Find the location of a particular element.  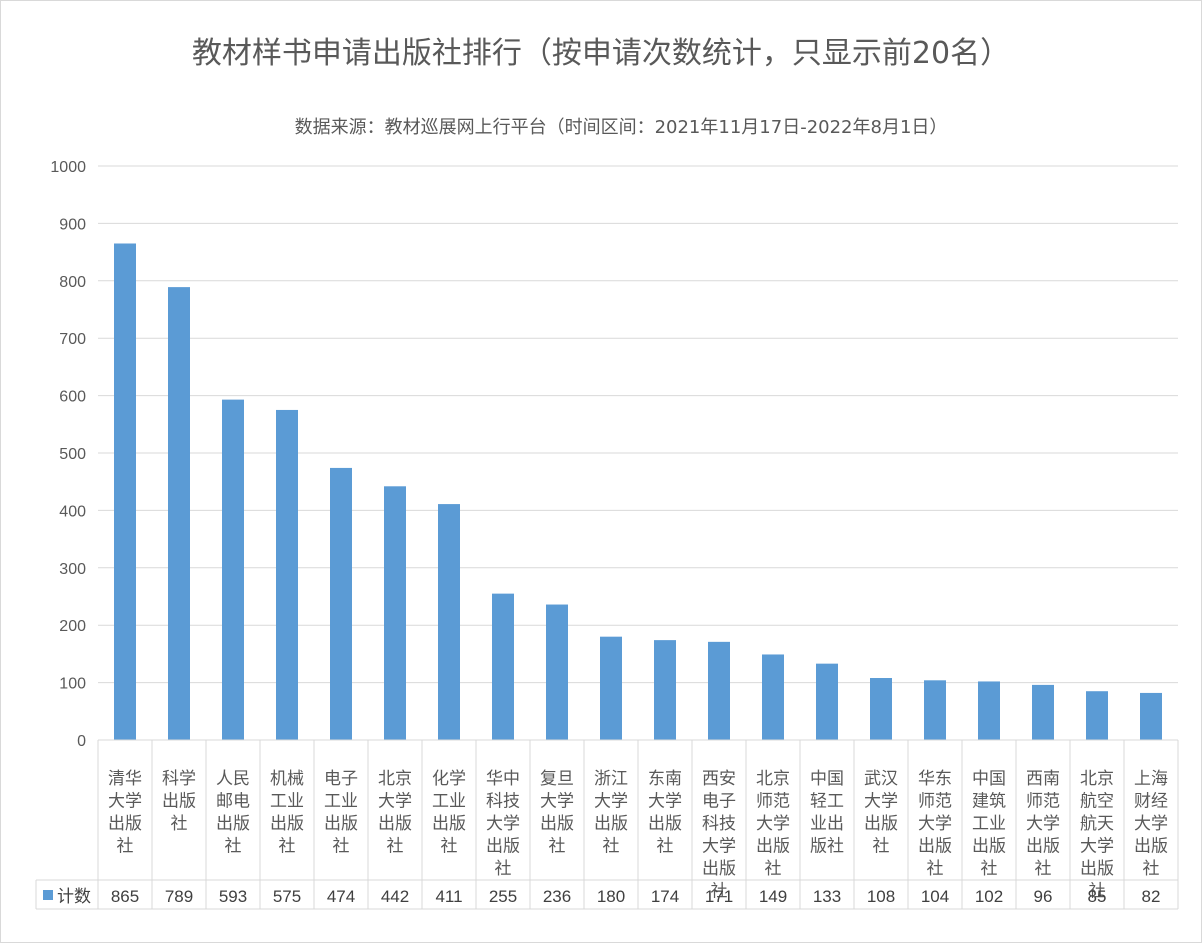

data-label: 411 is located at coordinates (448, 896).